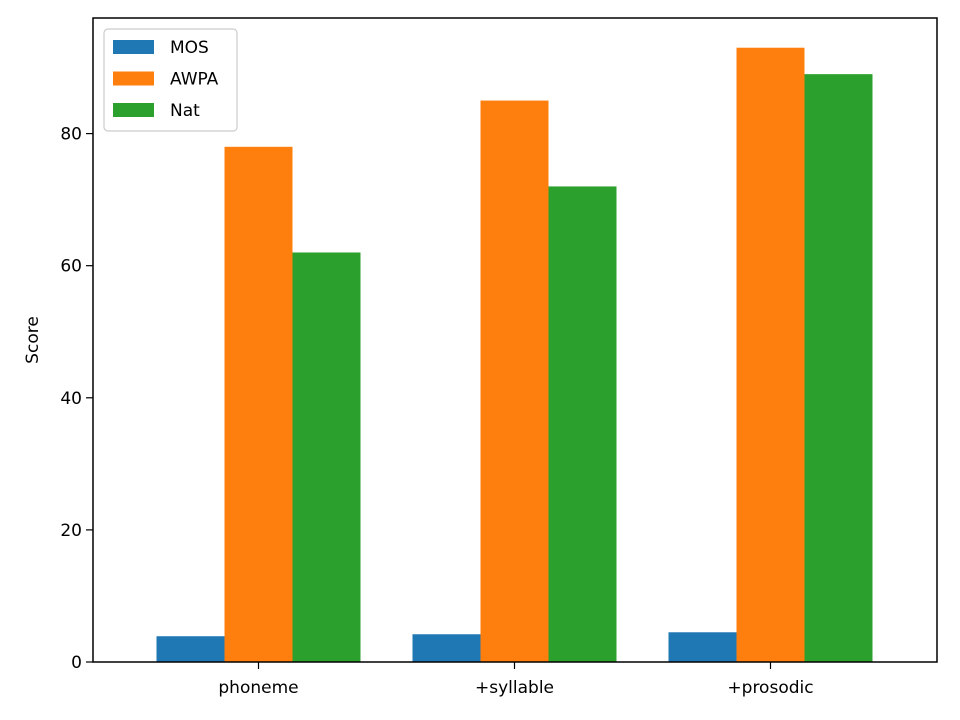 The height and width of the screenshot is (720, 960). Describe the element at coordinates (71, 531) in the screenshot. I see `y-tick-label: 20` at that location.